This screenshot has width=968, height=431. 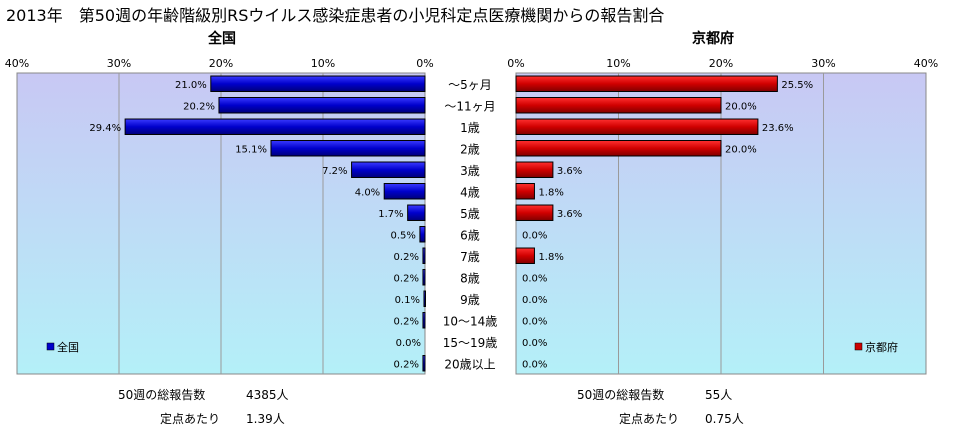 I want to click on kyoto-per-label: 定点あたり, so click(x=649, y=419).